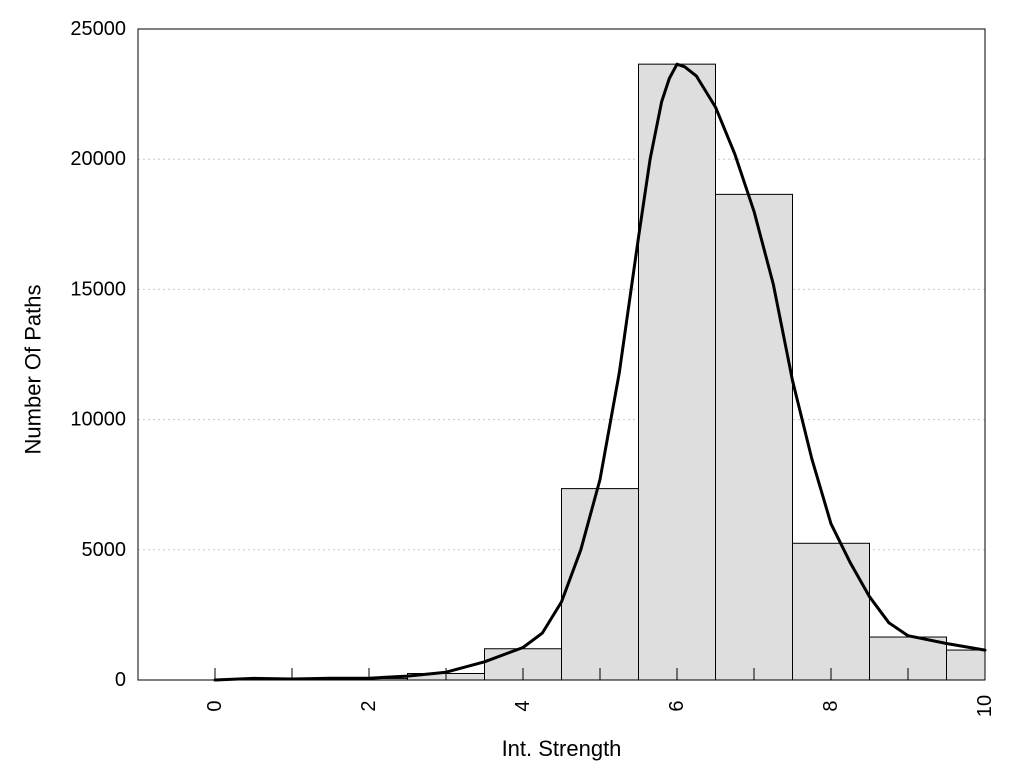 The image size is (1024, 768). I want to click on x-tick-label: 8, so click(831, 705).